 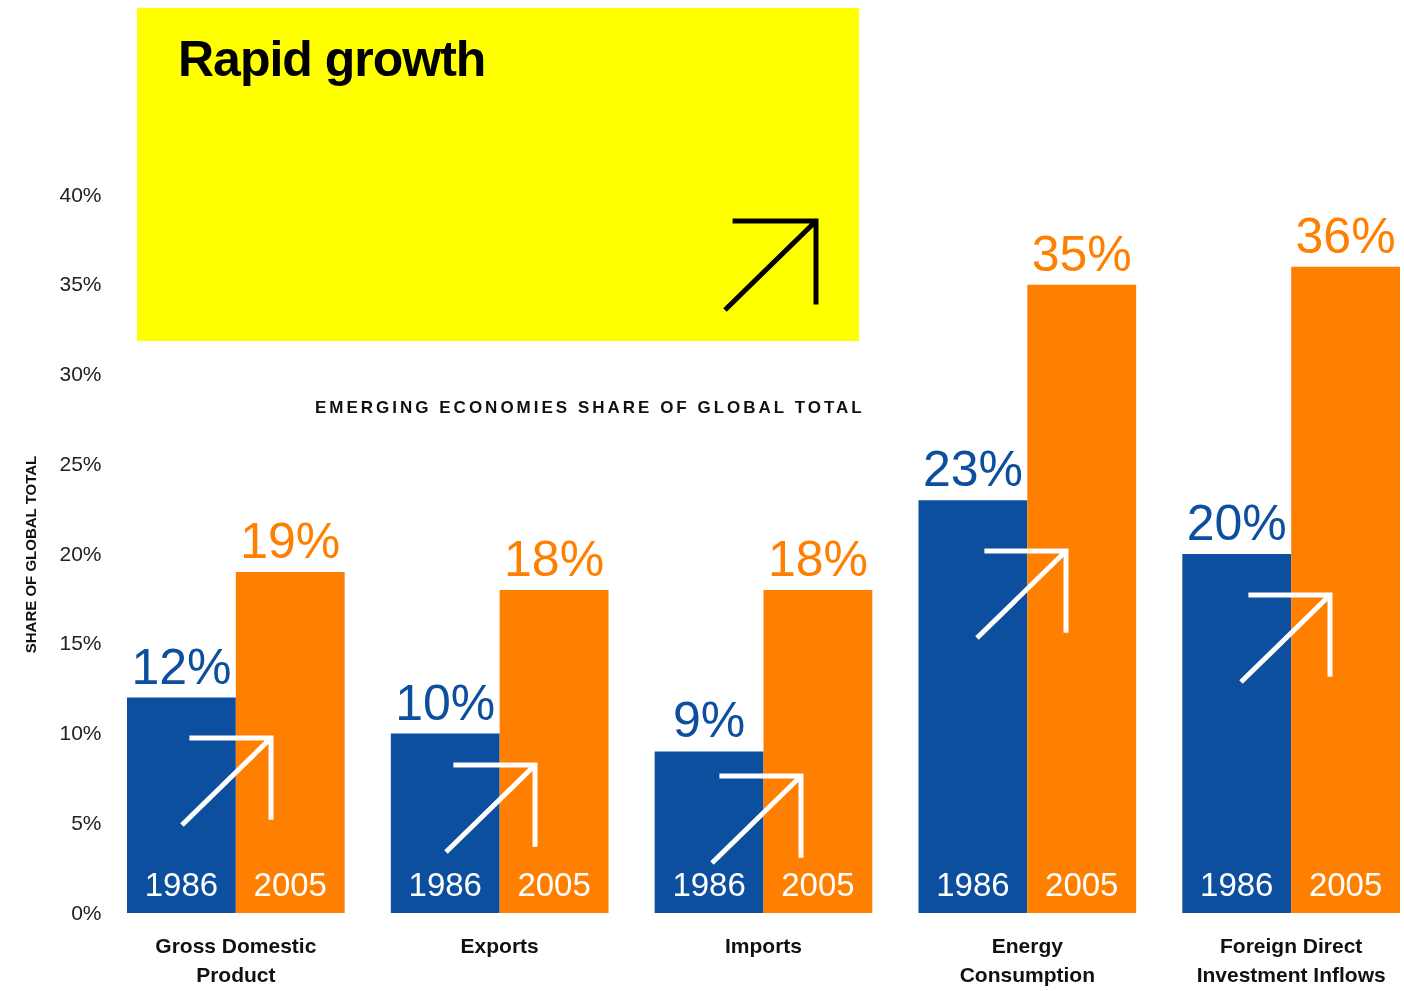 What do you see at coordinates (80, 643) in the screenshot?
I see `y-tick-label: 15%` at bounding box center [80, 643].